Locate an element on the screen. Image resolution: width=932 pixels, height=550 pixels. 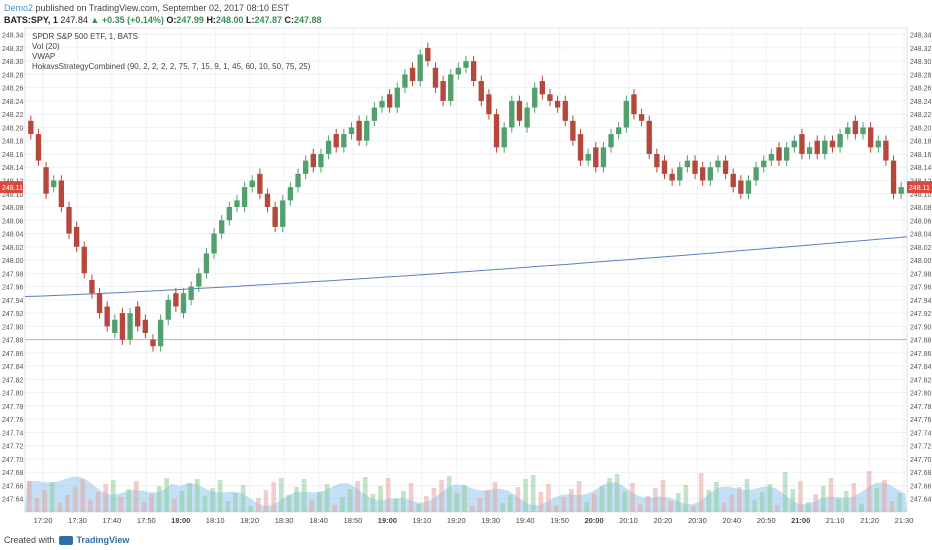
tradingview-logo-icon is located at coordinates (65, 540).